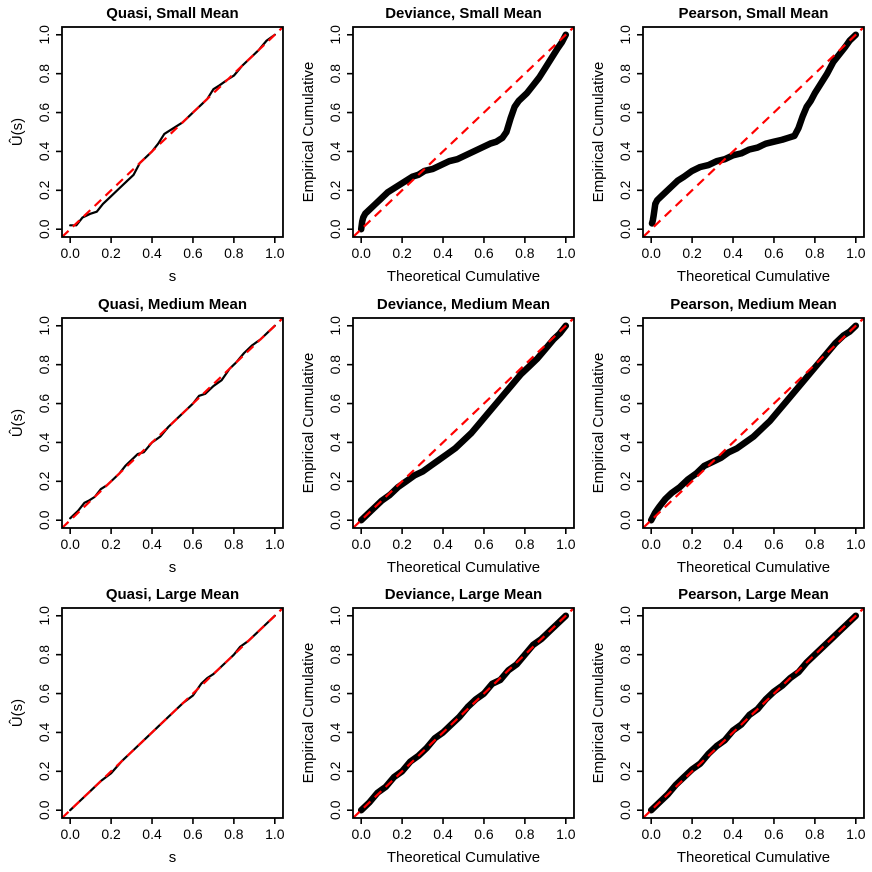 The width and height of the screenshot is (872, 872). I want to click on plot-title: Deviance, Small Mean, so click(463, 13).